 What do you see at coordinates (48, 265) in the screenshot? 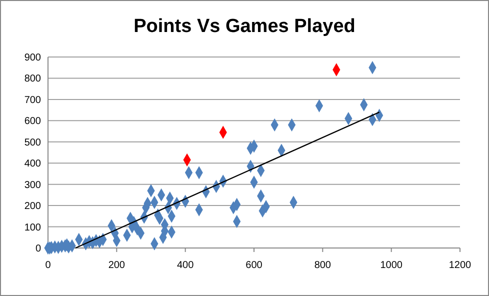
I see `x-tick-label: 0` at bounding box center [48, 265].